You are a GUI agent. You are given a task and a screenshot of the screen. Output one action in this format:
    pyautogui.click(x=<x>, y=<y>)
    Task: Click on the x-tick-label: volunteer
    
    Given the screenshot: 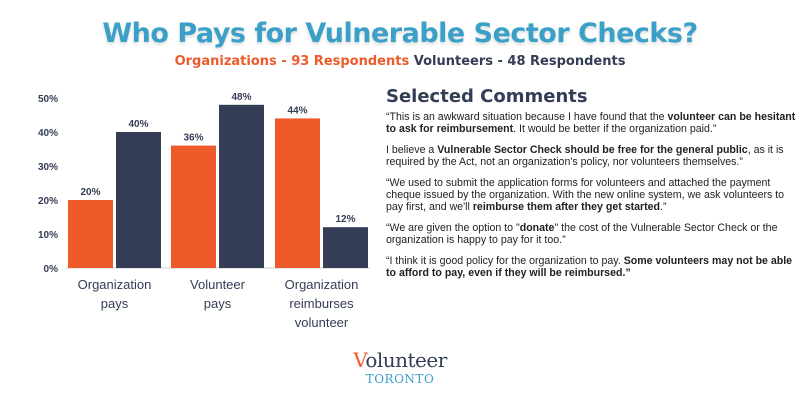 What is the action you would take?
    pyautogui.click(x=322, y=322)
    